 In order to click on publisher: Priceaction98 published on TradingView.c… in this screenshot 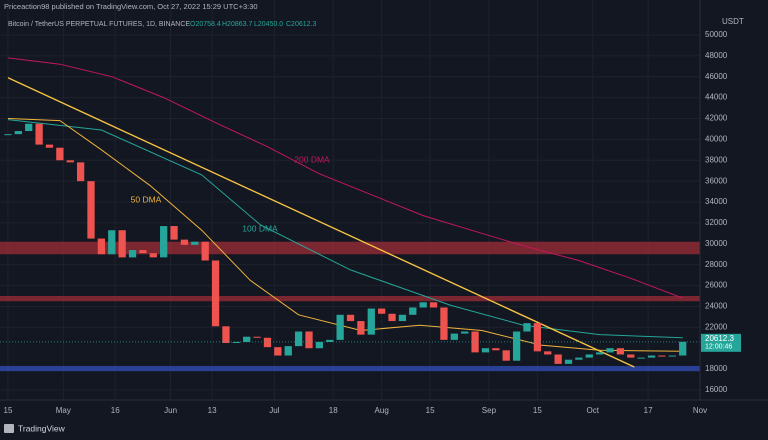, I will do `click(131, 6)`.